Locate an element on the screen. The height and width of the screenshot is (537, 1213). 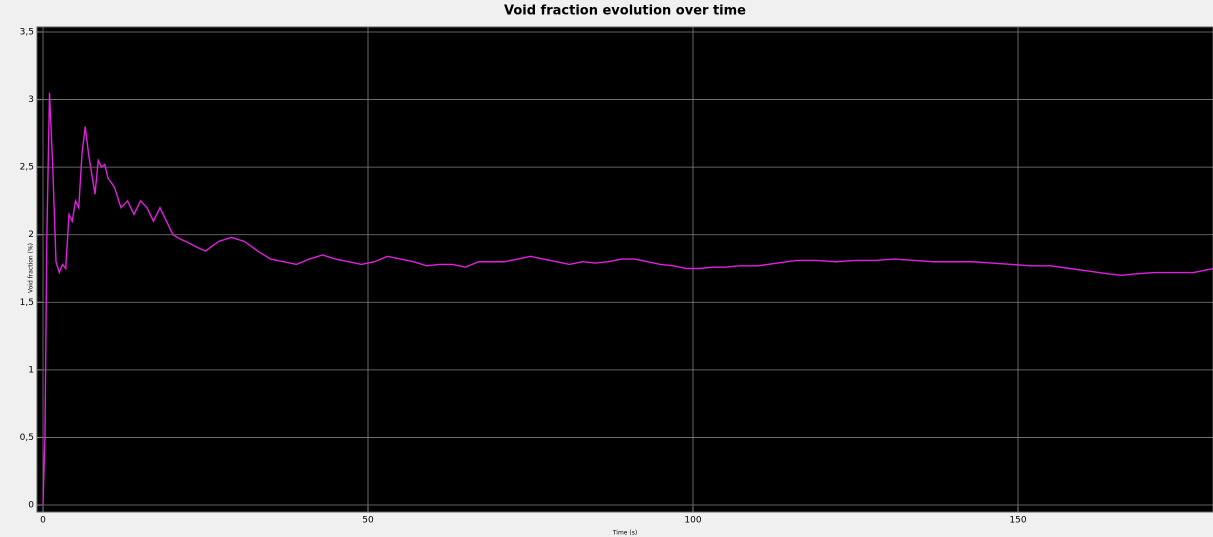
x-tick-label: 150 is located at coordinates (1017, 521).